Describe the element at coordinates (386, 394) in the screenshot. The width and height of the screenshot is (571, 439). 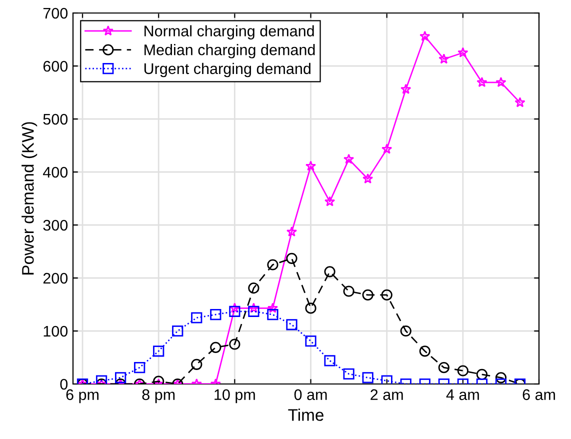
I see `x-tick-label: 2 am` at that location.